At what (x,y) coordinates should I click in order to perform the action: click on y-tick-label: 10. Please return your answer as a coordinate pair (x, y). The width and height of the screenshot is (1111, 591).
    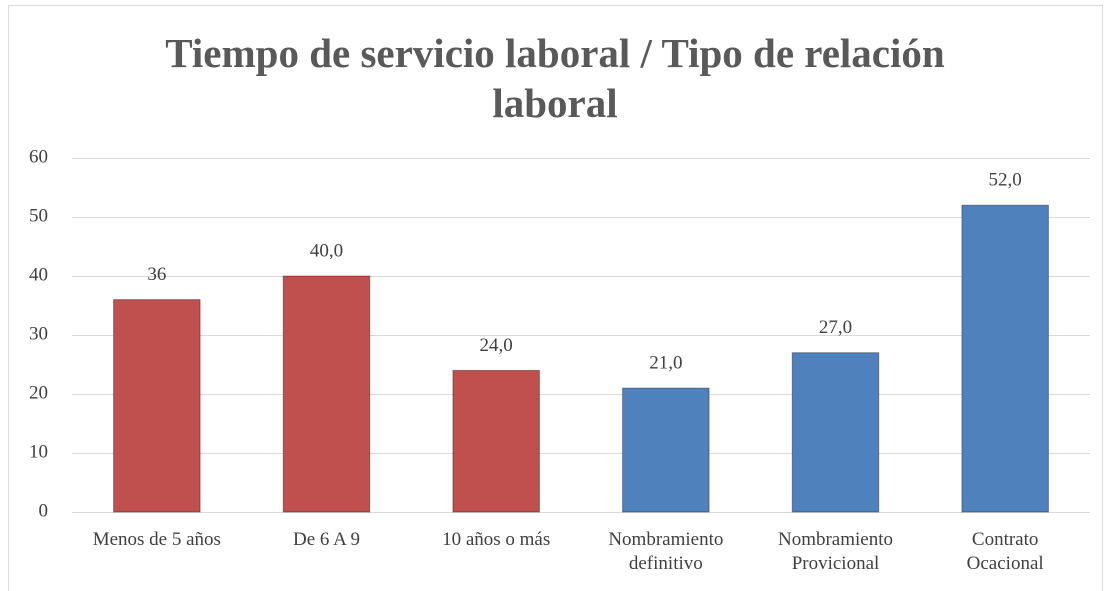
    Looking at the image, I should click on (38, 451).